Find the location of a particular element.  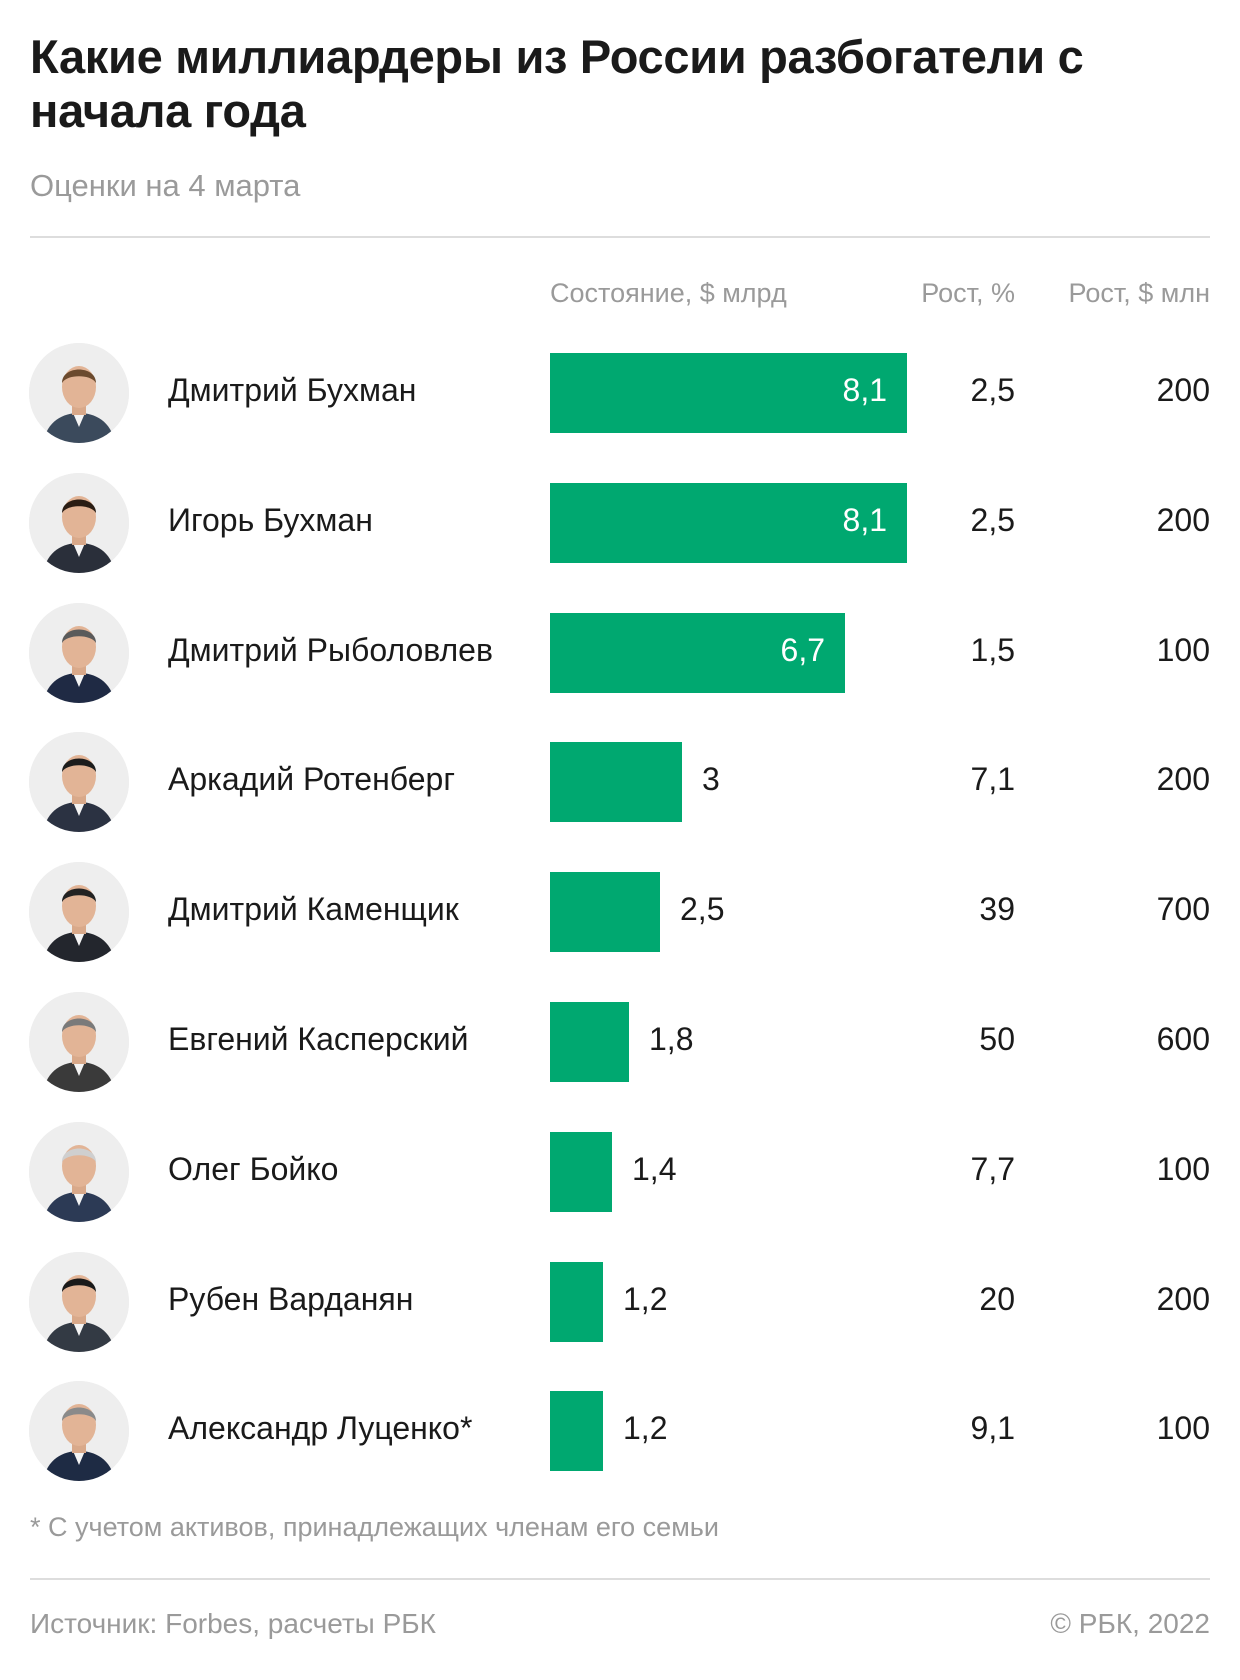

table-row: Аркадий Ротенберг 3 7,1 200 is located at coordinates (620, 782).